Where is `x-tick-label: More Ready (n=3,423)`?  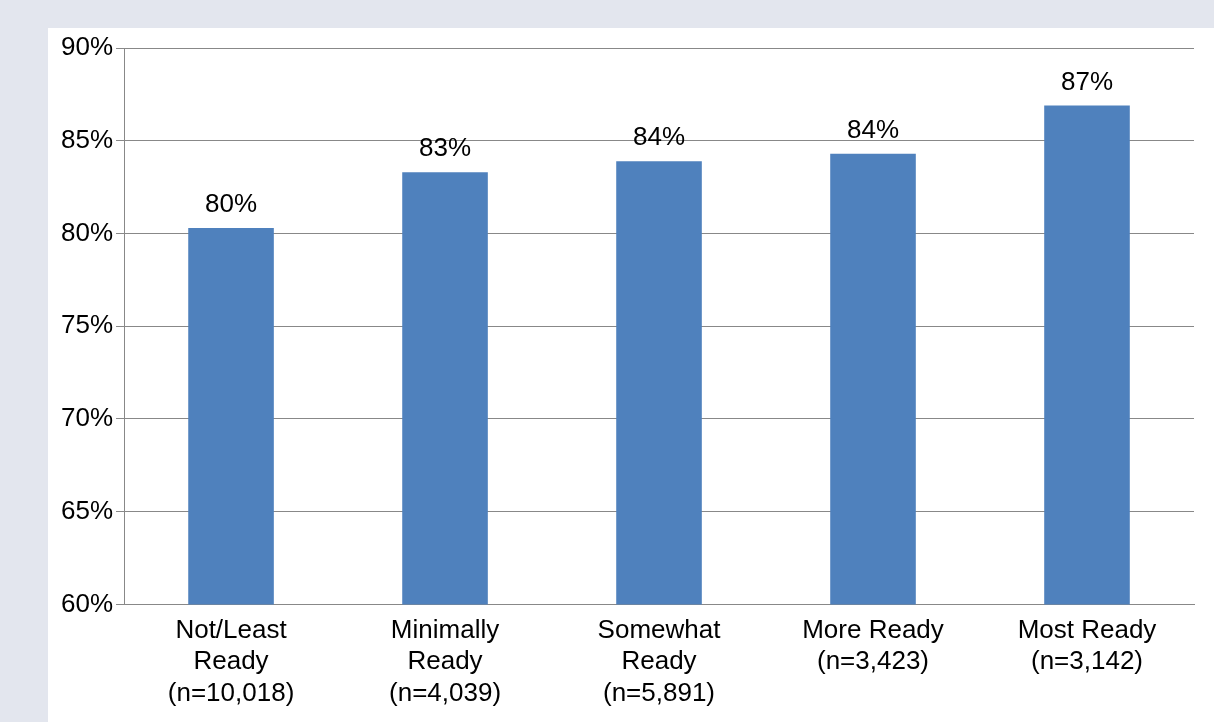 x-tick-label: More Ready (n=3,423) is located at coordinates (873, 645).